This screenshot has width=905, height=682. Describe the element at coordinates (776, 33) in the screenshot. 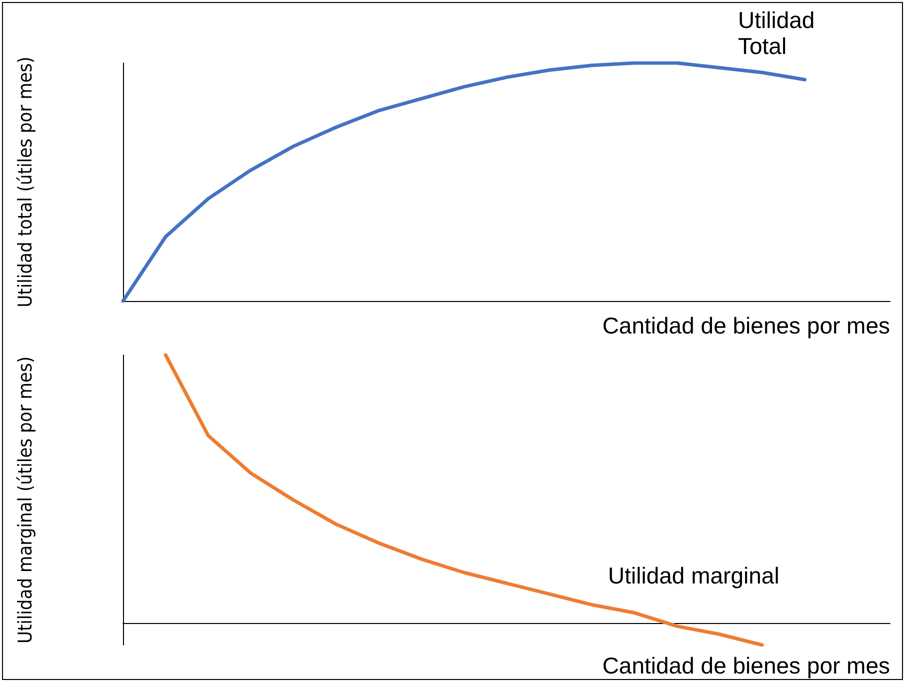

I see `text: Utilidad Total` at that location.